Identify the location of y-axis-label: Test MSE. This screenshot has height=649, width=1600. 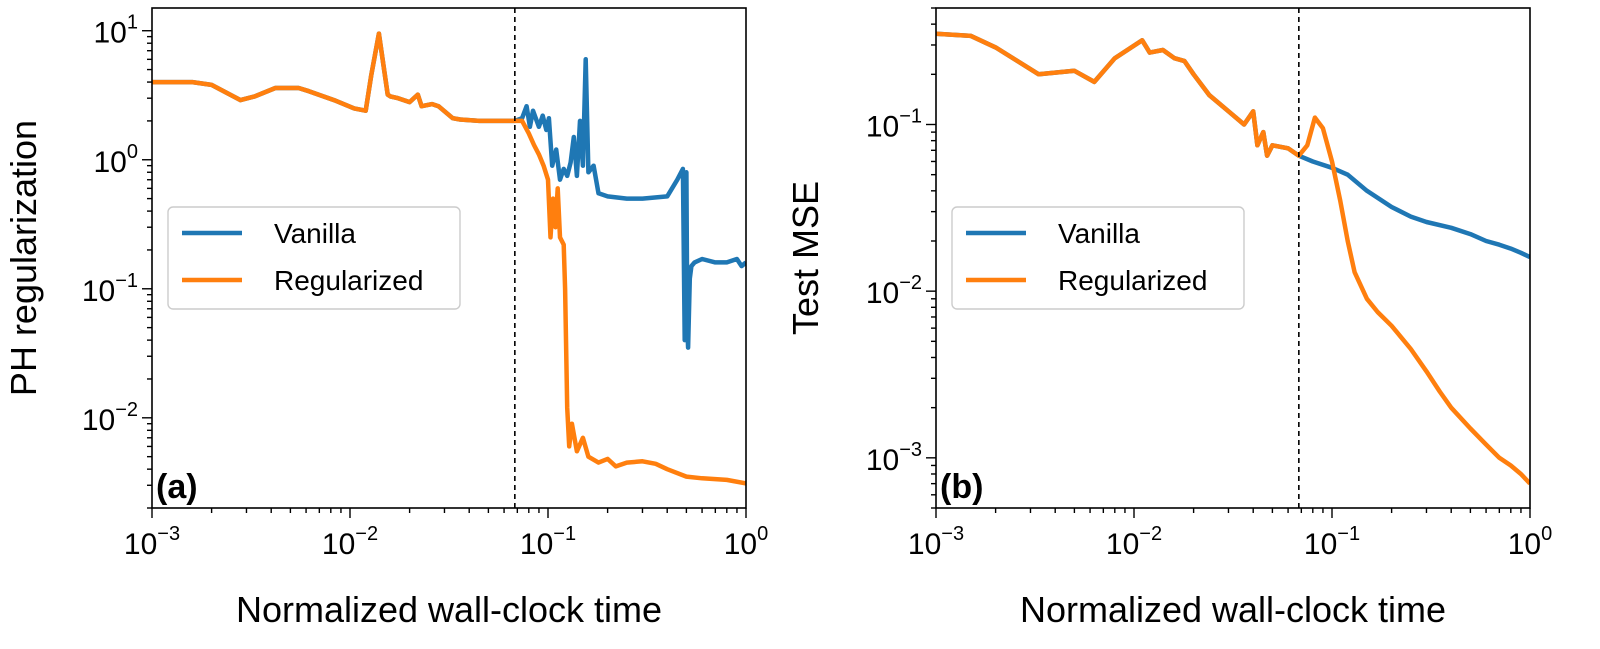
(805, 258).